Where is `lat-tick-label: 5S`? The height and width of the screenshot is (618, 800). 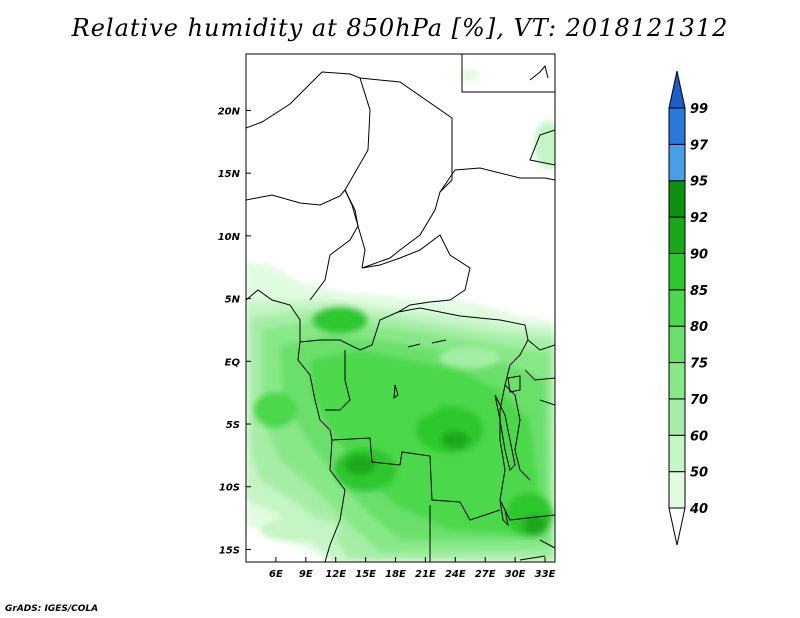
lat-tick-label: 5S is located at coordinates (233, 425).